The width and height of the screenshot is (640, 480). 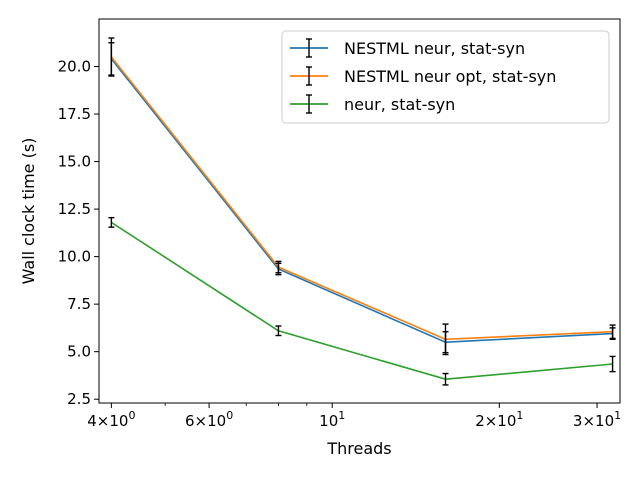 What do you see at coordinates (499, 419) in the screenshot?
I see `x-tick-label: 2×10¹` at bounding box center [499, 419].